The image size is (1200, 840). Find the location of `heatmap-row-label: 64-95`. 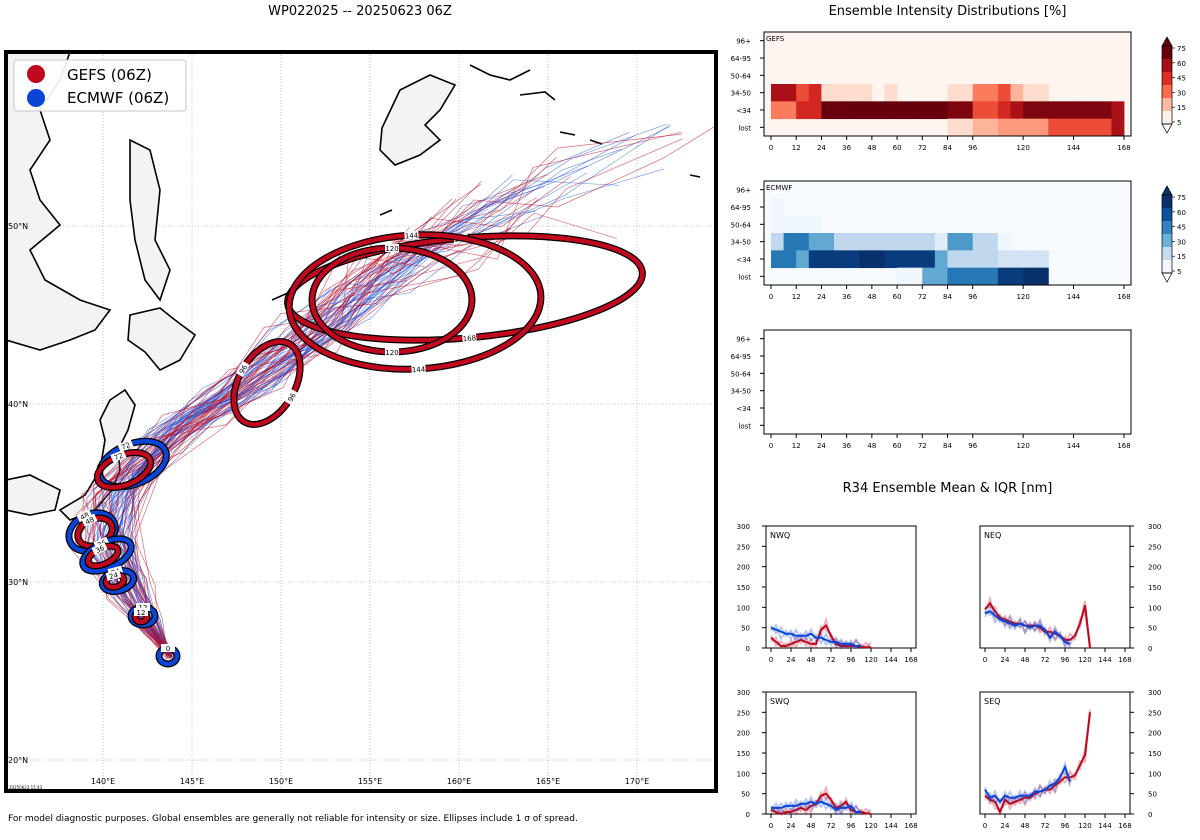

heatmap-row-label: 64-95 is located at coordinates (741, 208).